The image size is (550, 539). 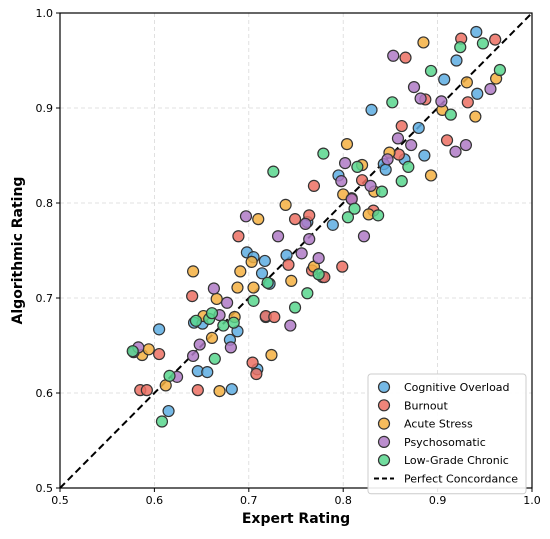 What do you see at coordinates (384, 460) in the screenshot?
I see `legend-marker-low-grade-chronic` at bounding box center [384, 460].